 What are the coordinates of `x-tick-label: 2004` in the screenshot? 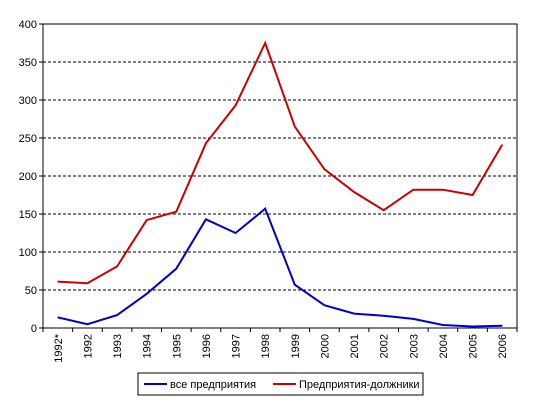 It's located at (444, 346).